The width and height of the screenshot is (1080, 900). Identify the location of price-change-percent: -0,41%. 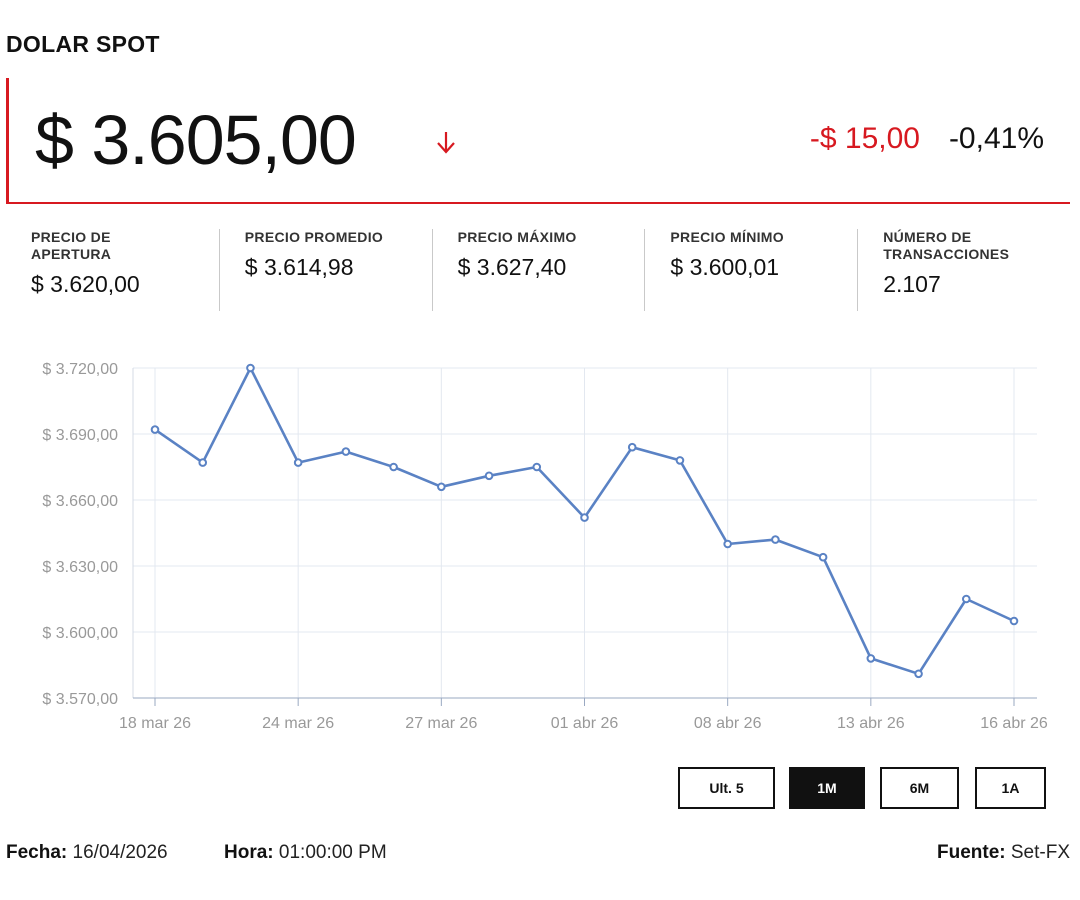
(996, 138).